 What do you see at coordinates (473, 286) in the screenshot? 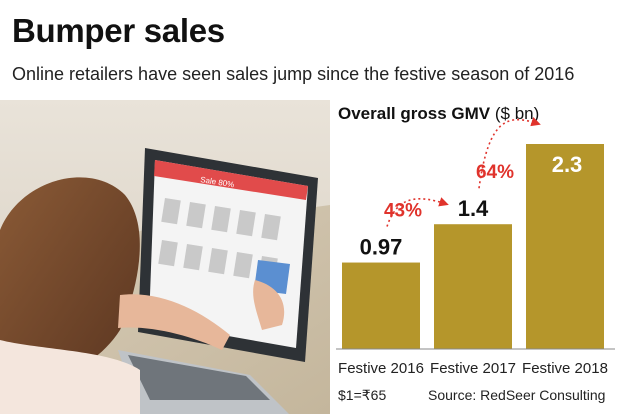
I see `bar-festive-2017` at bounding box center [473, 286].